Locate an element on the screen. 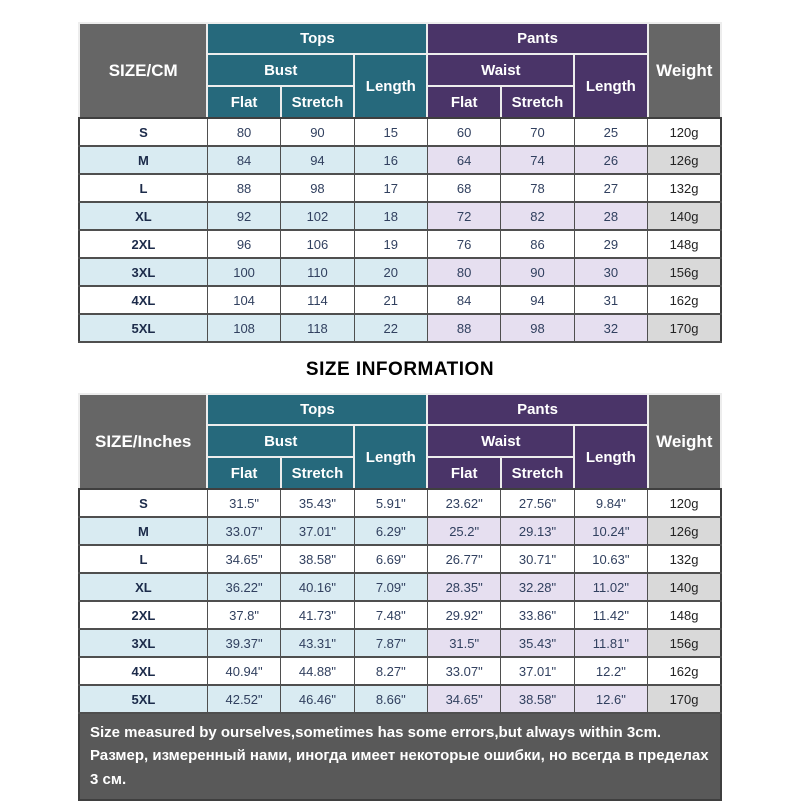 The image size is (800, 801). pants-length-cell: 10.63" is located at coordinates (611, 559).